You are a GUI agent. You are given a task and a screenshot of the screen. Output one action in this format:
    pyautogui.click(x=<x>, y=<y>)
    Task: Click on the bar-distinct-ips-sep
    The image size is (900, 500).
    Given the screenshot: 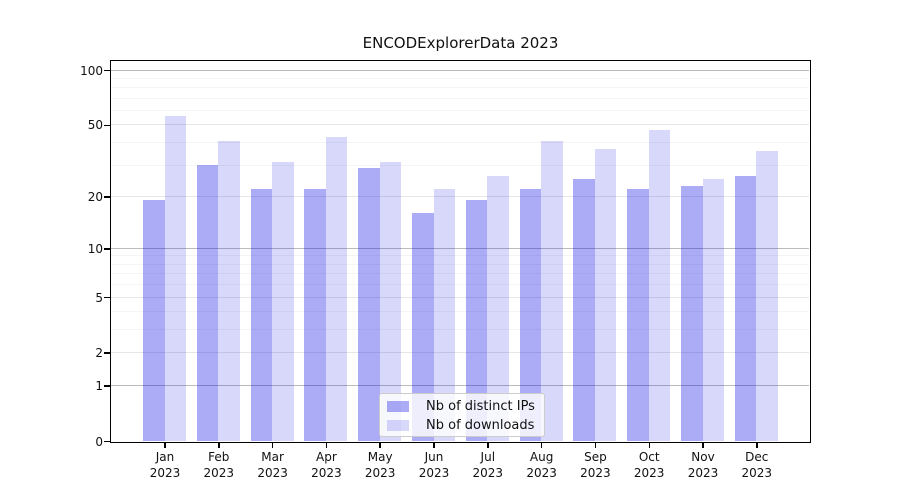 What is the action you would take?
    pyautogui.click(x=584, y=310)
    